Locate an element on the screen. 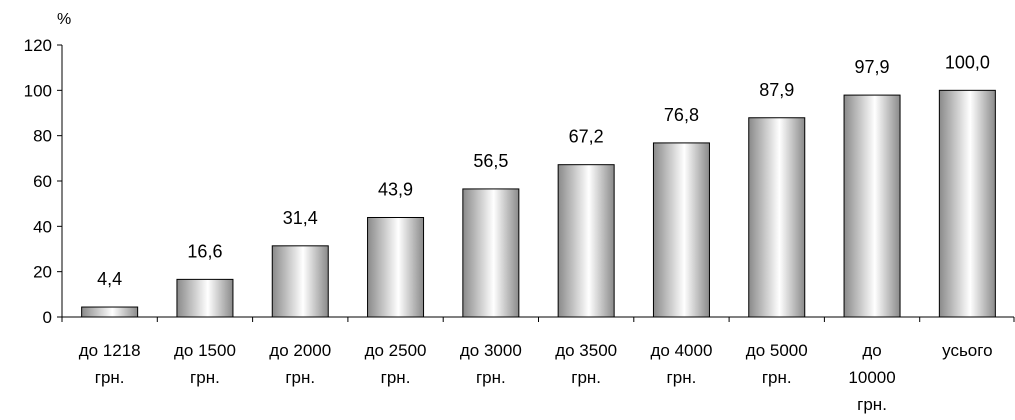 The height and width of the screenshot is (420, 1015). category-label: до 2000 грн. is located at coordinates (300, 364).